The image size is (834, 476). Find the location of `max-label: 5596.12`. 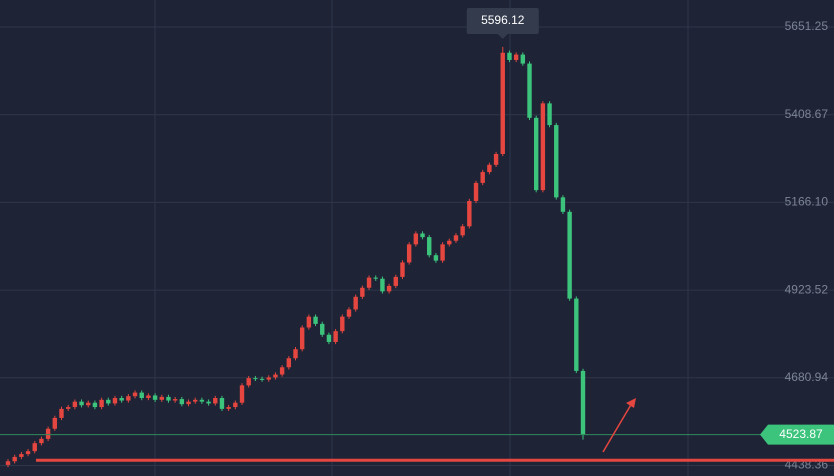

max-label: 5596.12 is located at coordinates (503, 20).